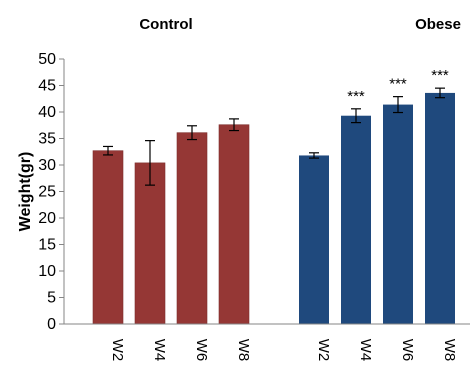 The image size is (475, 374). I want to click on y-tick-label: 45, so click(47, 86).